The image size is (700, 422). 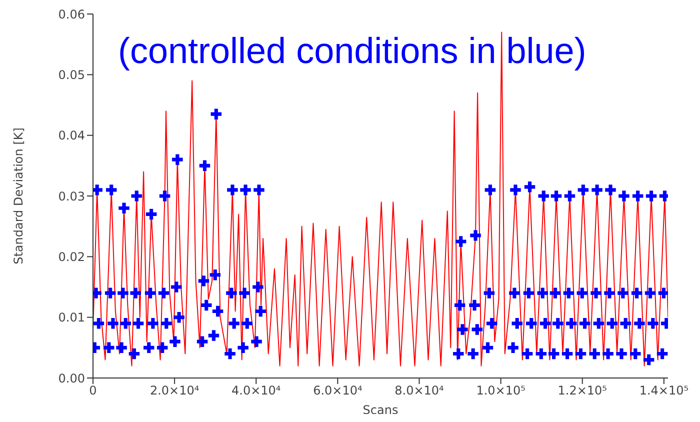 I want to click on x-tick-label: 6.0×10⁴, so click(x=337, y=391).